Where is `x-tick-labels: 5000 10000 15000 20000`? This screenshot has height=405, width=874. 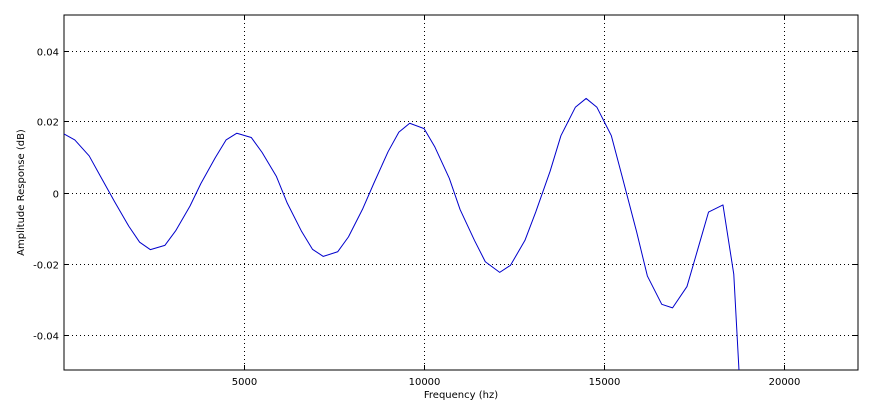 x-tick-labels: 5000 10000 15000 20000 is located at coordinates (516, 382).